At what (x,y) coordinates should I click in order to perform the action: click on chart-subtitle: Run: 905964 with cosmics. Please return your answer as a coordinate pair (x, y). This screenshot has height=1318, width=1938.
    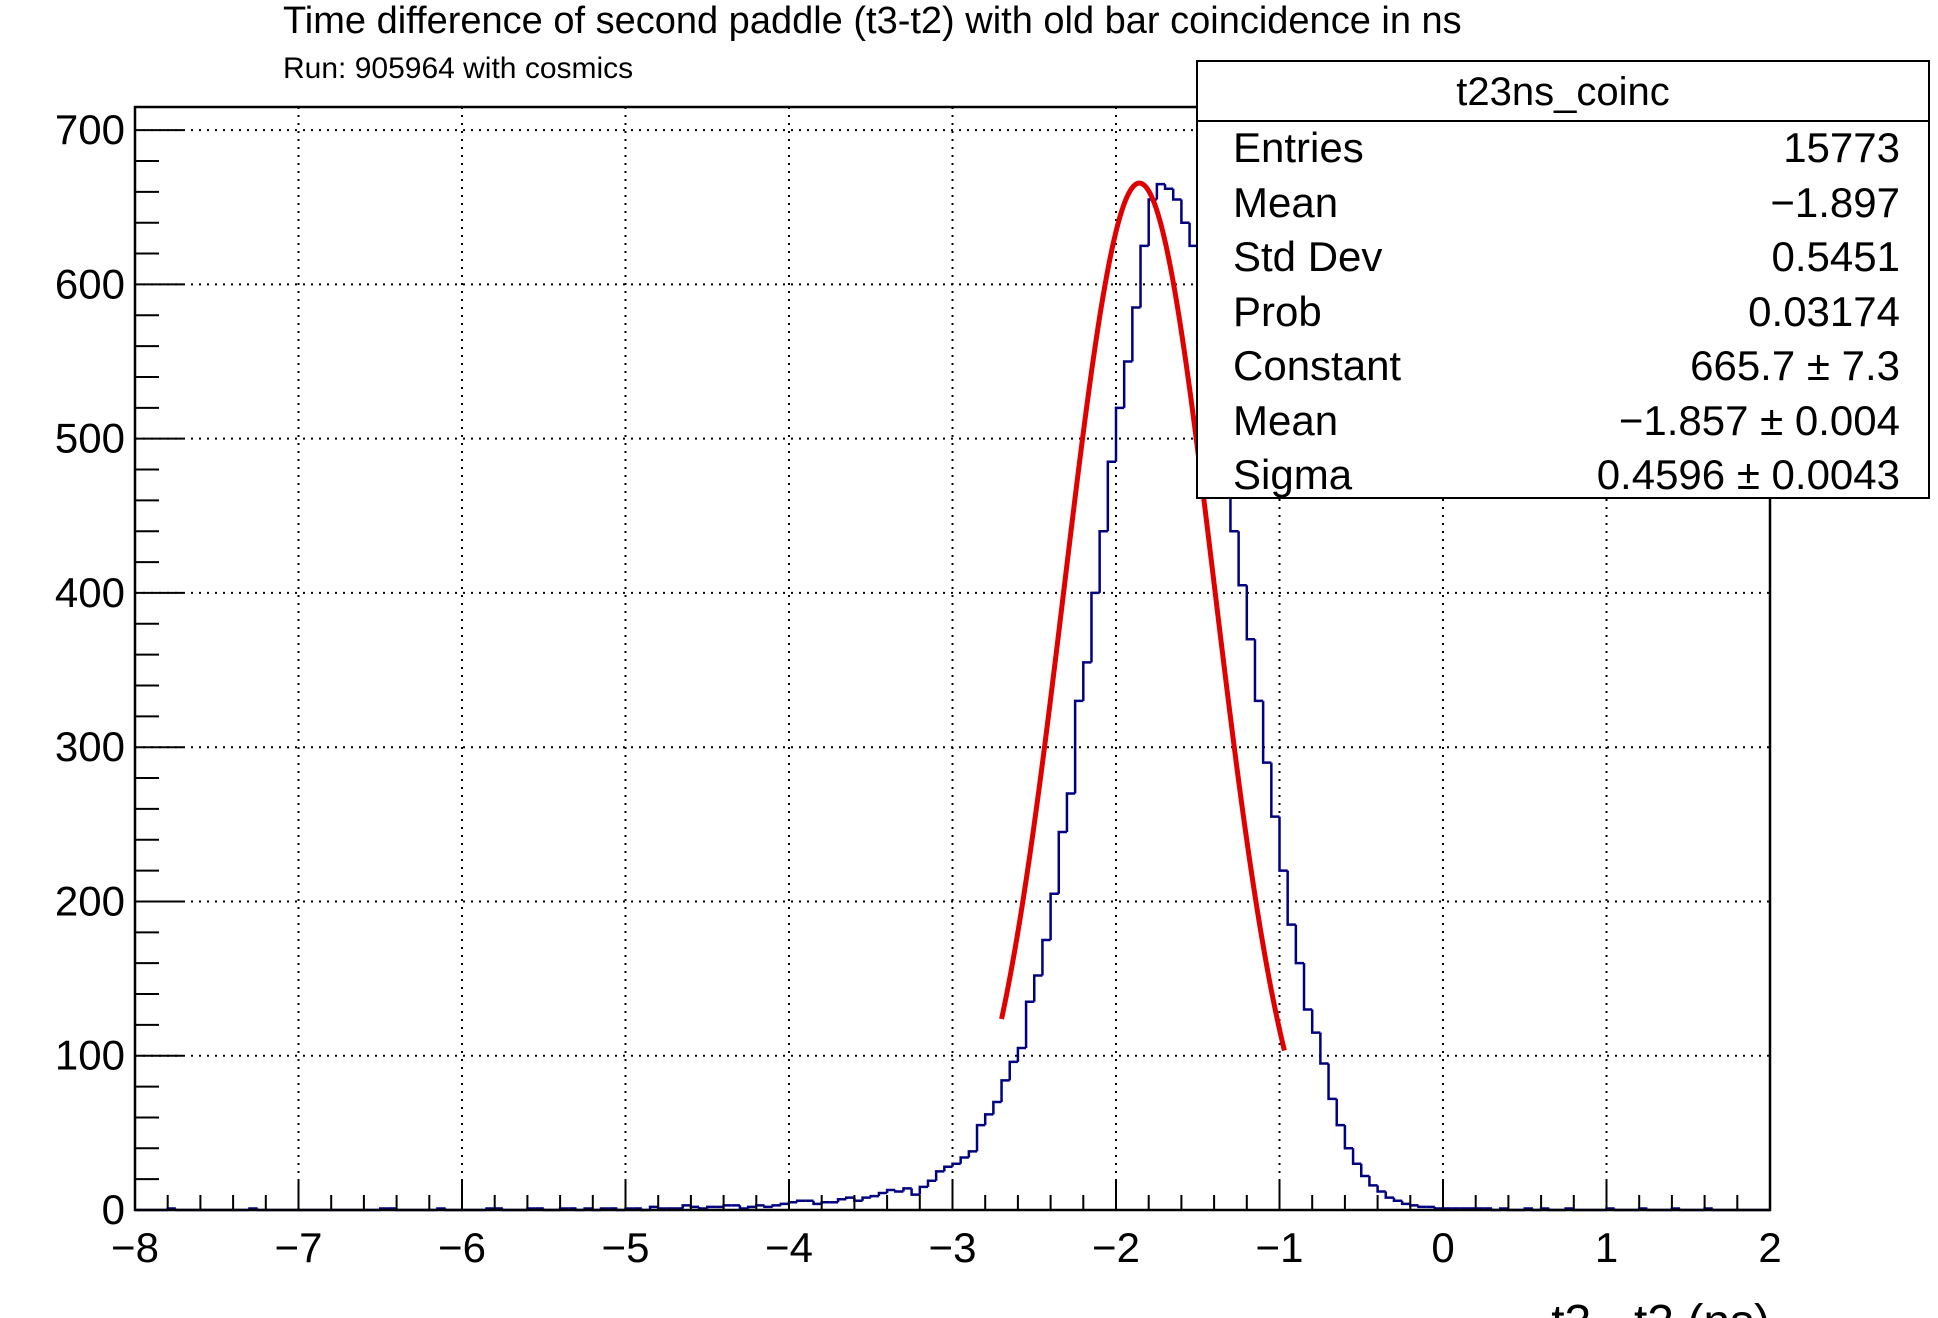
    Looking at the image, I should click on (458, 68).